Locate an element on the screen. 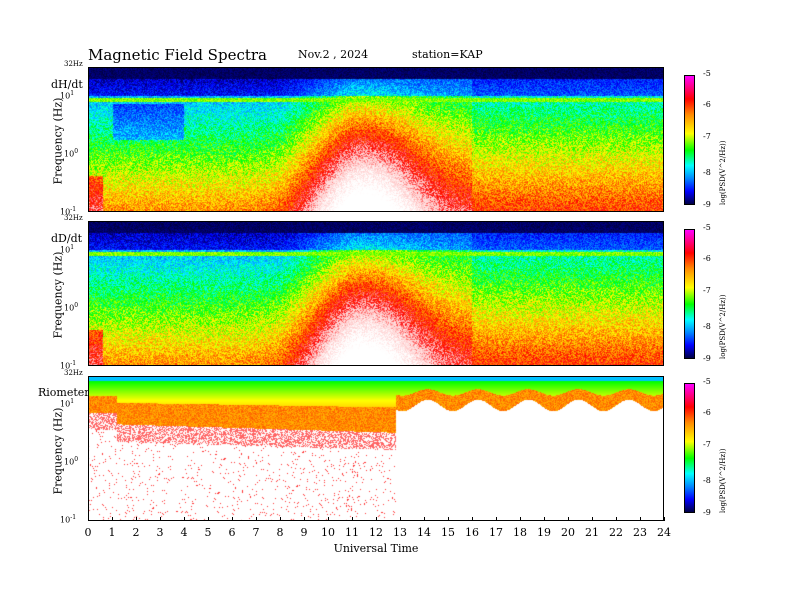 The width and height of the screenshot is (792, 612). station-label: station=KAP is located at coordinates (447, 54).